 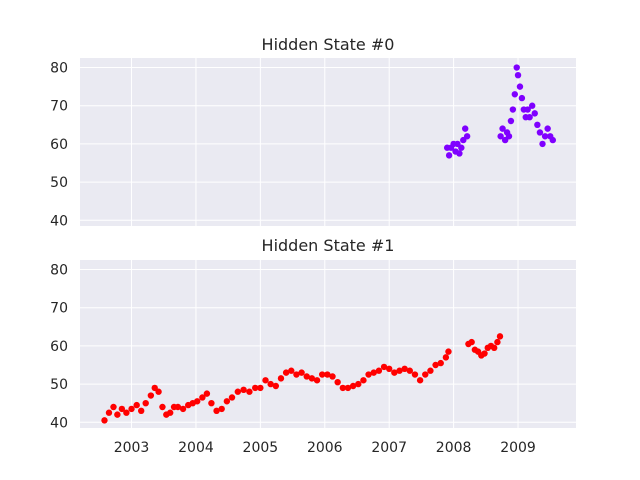 I want to click on y-axis-1: 40 50 60 70 80, so click(x=59, y=347).